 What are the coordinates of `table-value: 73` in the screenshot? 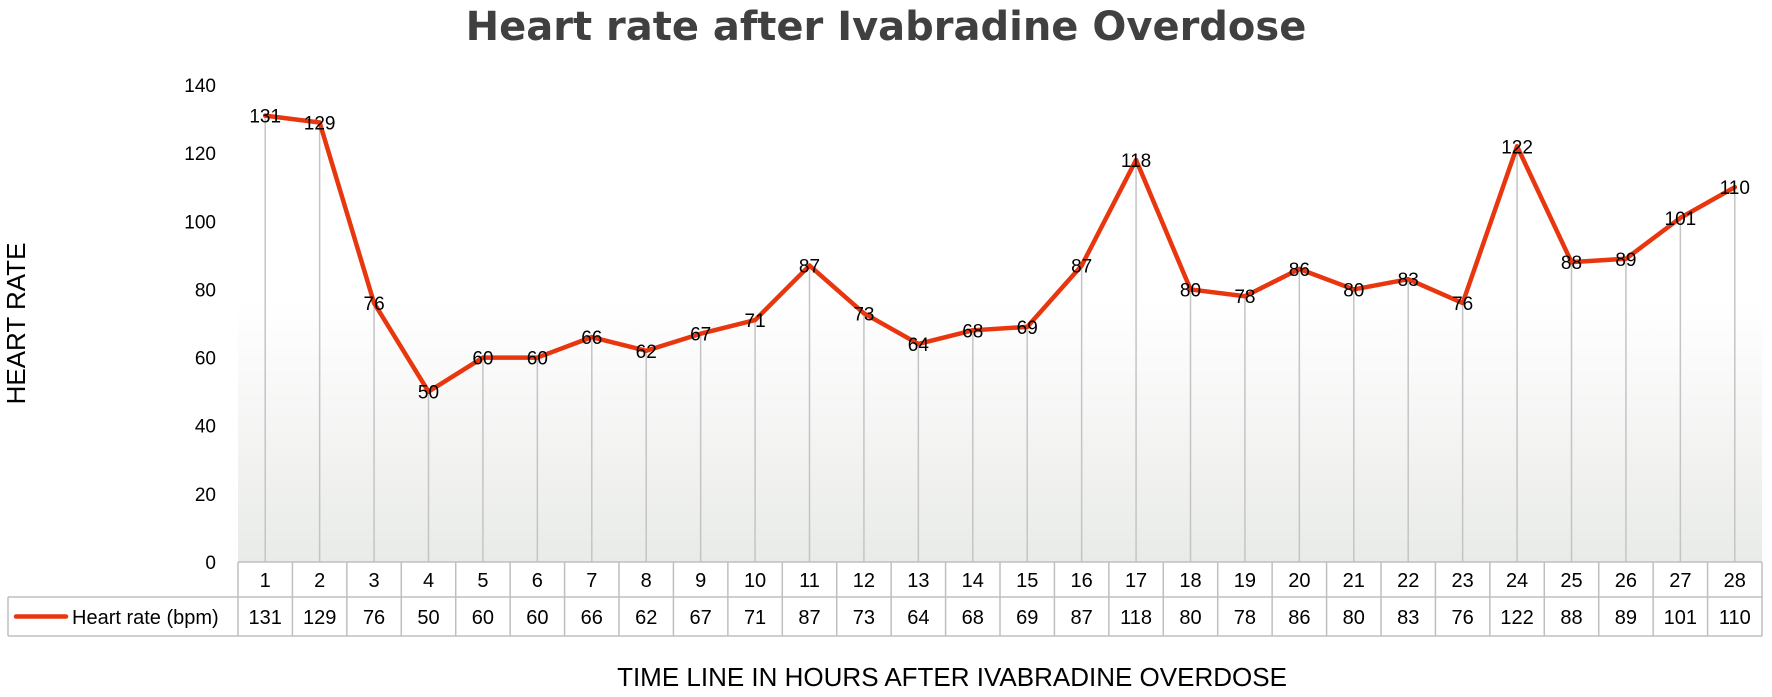 It's located at (864, 618).